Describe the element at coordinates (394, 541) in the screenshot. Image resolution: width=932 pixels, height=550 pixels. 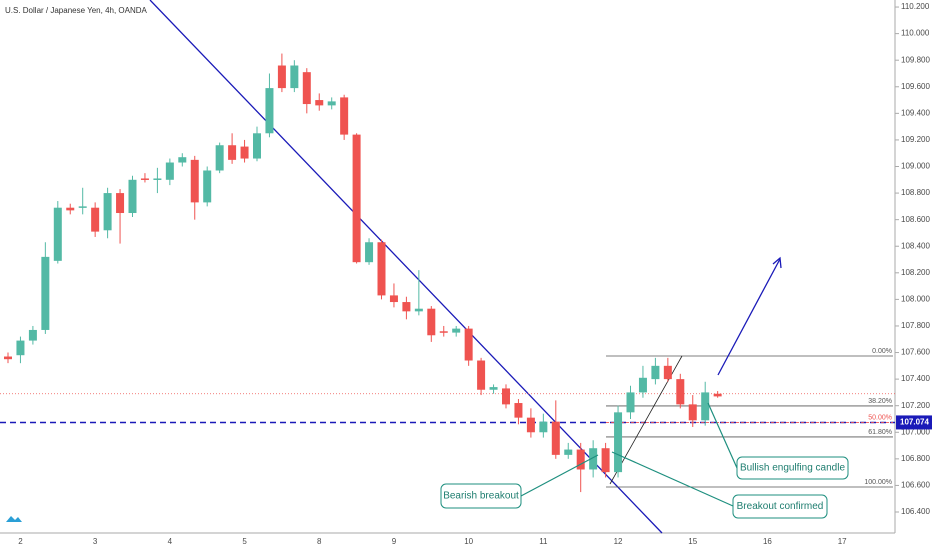
I see `x-tick-label: 9` at that location.